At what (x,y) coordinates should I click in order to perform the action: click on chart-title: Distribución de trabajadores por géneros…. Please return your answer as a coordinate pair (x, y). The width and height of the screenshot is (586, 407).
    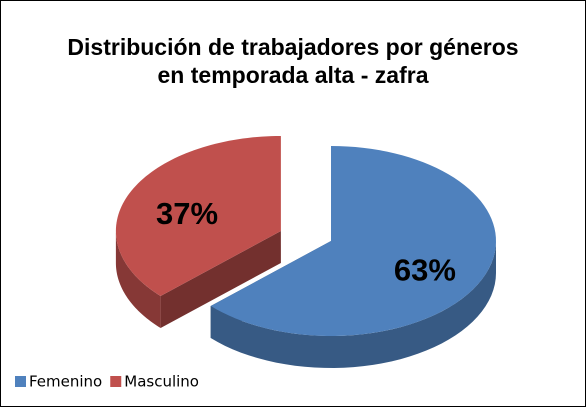
    Looking at the image, I should click on (293, 61).